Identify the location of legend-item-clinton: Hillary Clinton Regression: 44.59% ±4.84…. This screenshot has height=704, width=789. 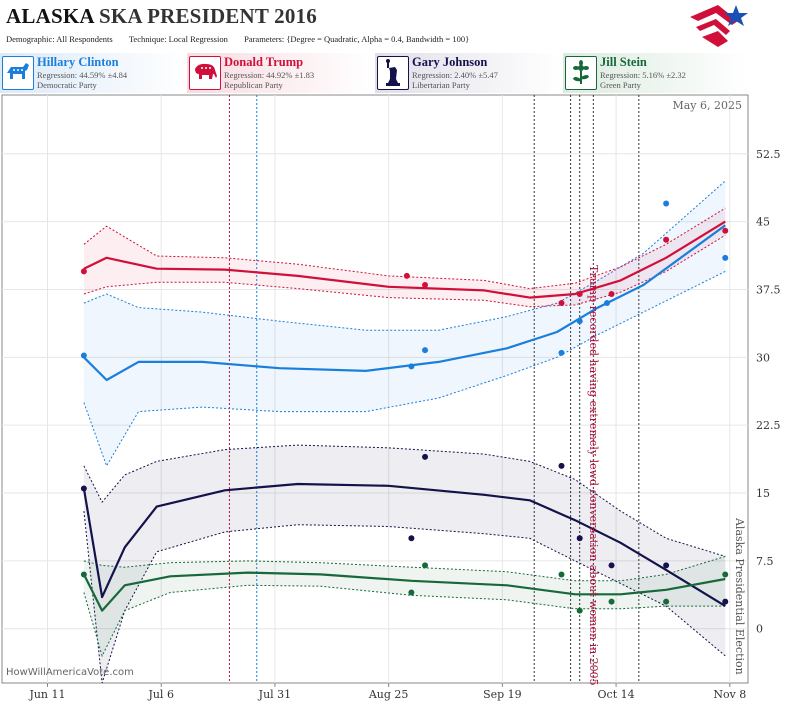
(93, 73).